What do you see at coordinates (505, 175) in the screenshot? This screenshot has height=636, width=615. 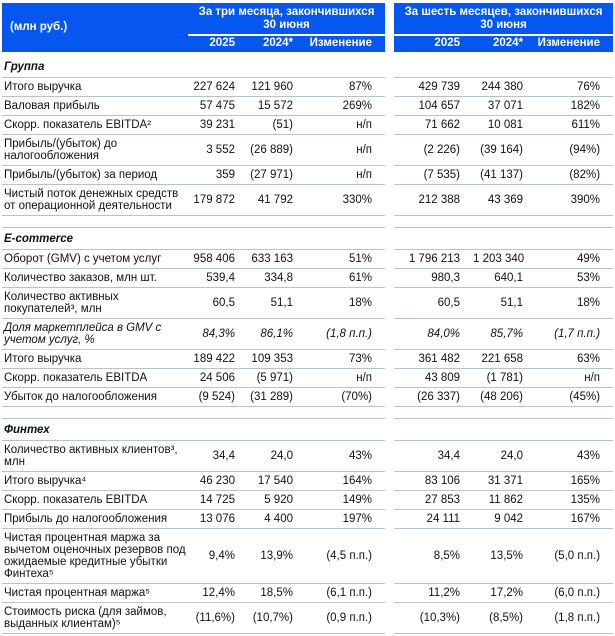 I see `value-cell: (41 137)` at bounding box center [505, 175].